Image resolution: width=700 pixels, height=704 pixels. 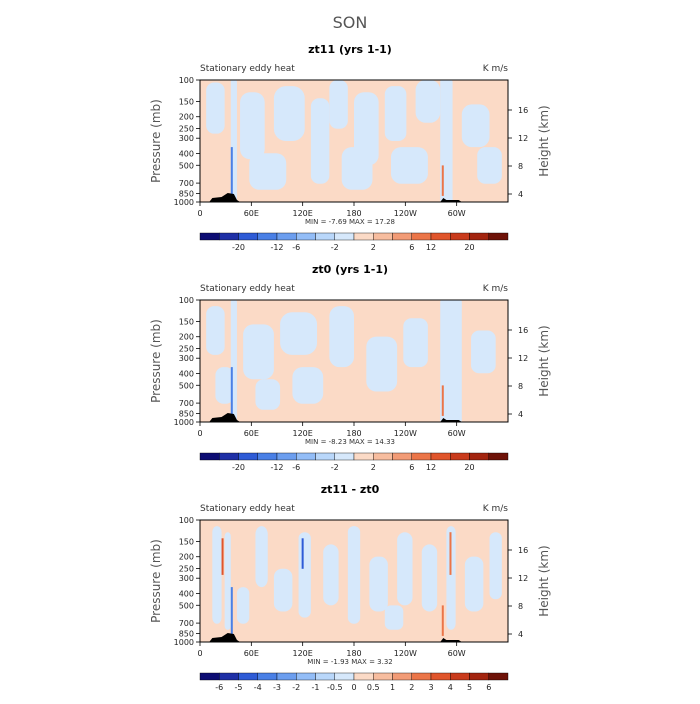 I want to click on y-tick-label: 250, so click(x=186, y=349).